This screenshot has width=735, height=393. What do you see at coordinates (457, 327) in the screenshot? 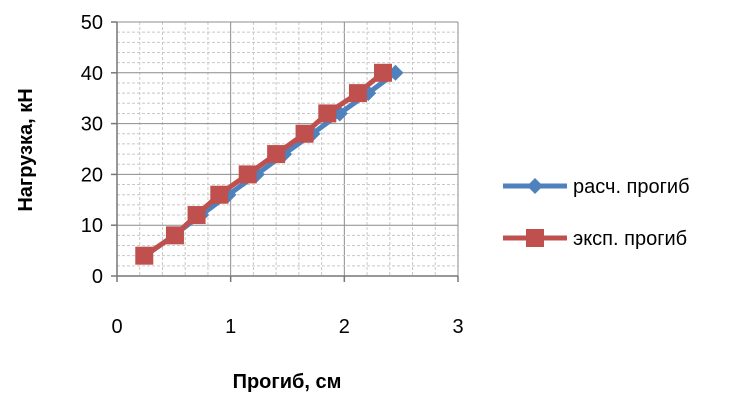
I see `x-tick-label: 3` at bounding box center [457, 327].